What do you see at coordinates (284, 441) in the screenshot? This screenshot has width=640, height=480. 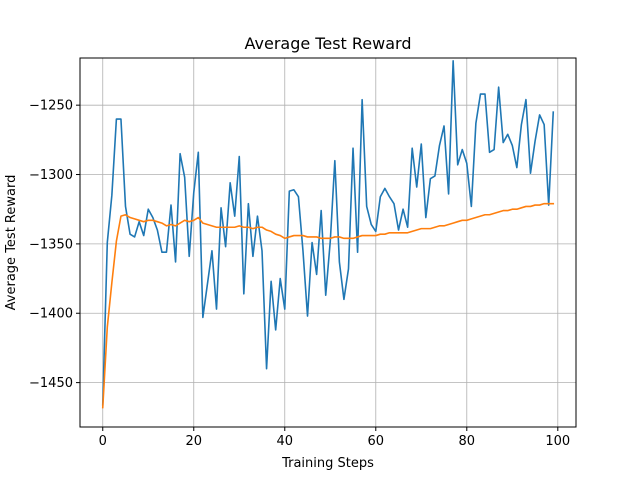 I see `x-tick-label: 40` at bounding box center [284, 441].